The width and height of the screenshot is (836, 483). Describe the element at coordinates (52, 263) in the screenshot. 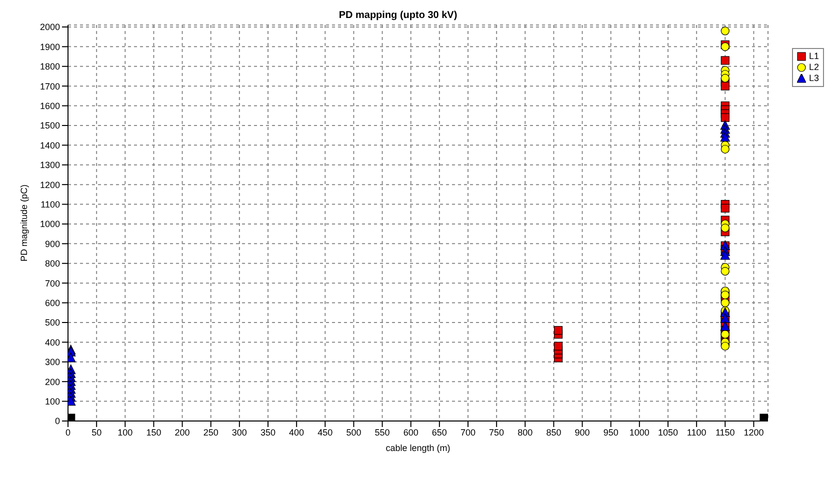

I see `y-tick-label: 800` at that location.